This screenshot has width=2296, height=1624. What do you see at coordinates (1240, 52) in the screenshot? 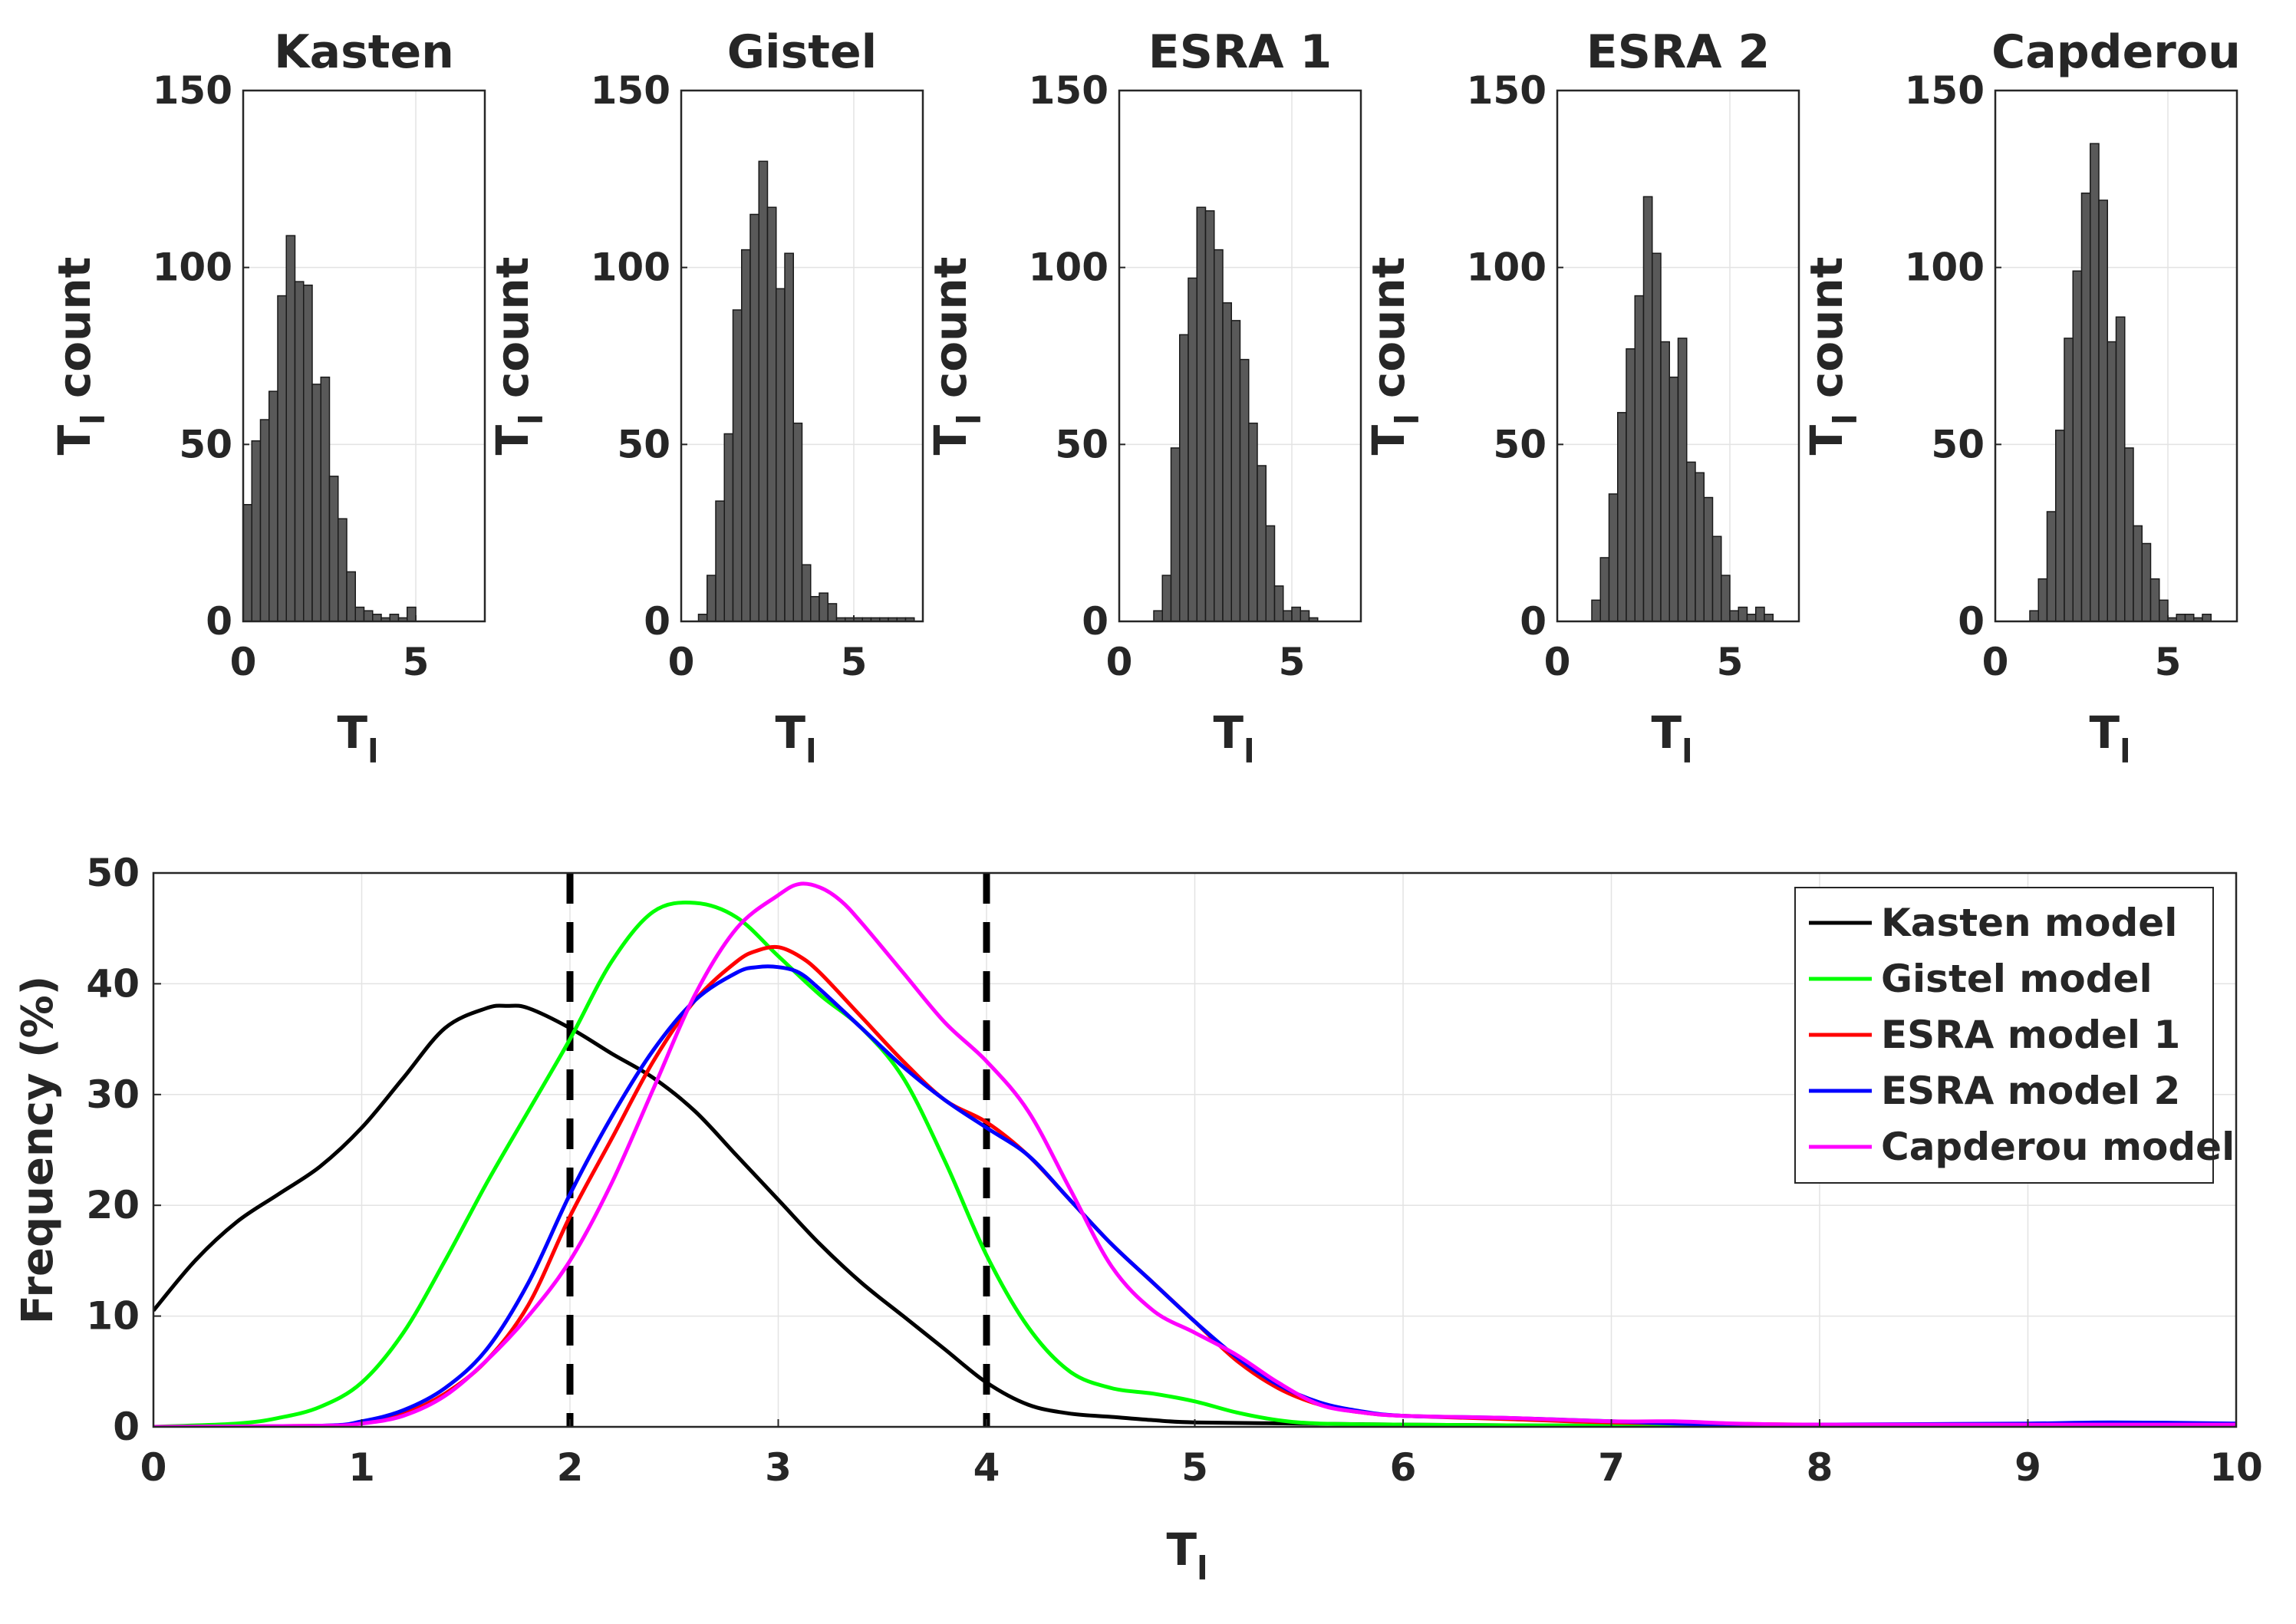
I see `chart-title: ESRA 1` at bounding box center [1240, 52].